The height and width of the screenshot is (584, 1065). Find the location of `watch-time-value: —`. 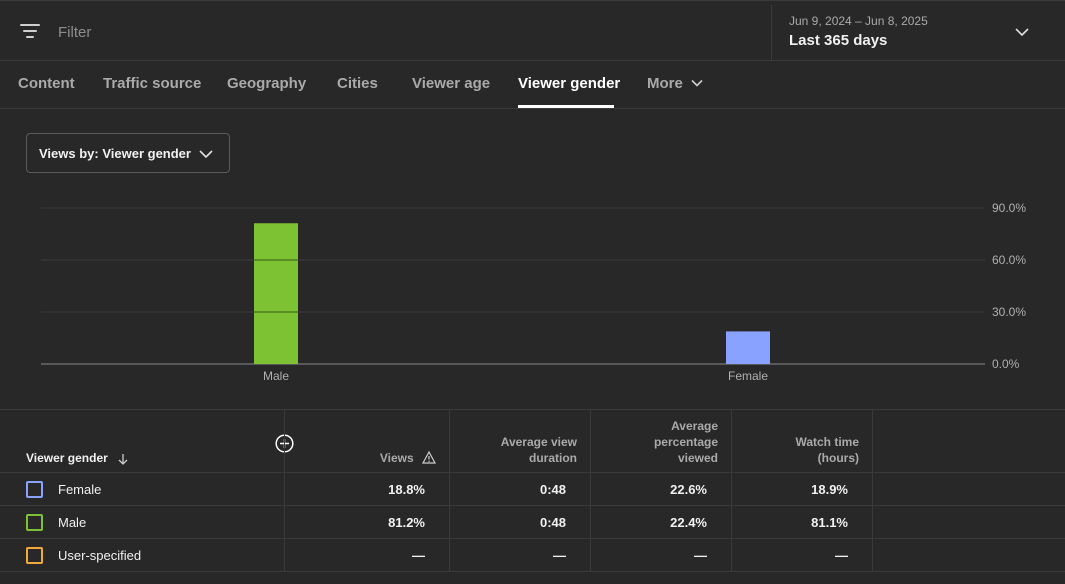

watch-time-value: — is located at coordinates (841, 555).